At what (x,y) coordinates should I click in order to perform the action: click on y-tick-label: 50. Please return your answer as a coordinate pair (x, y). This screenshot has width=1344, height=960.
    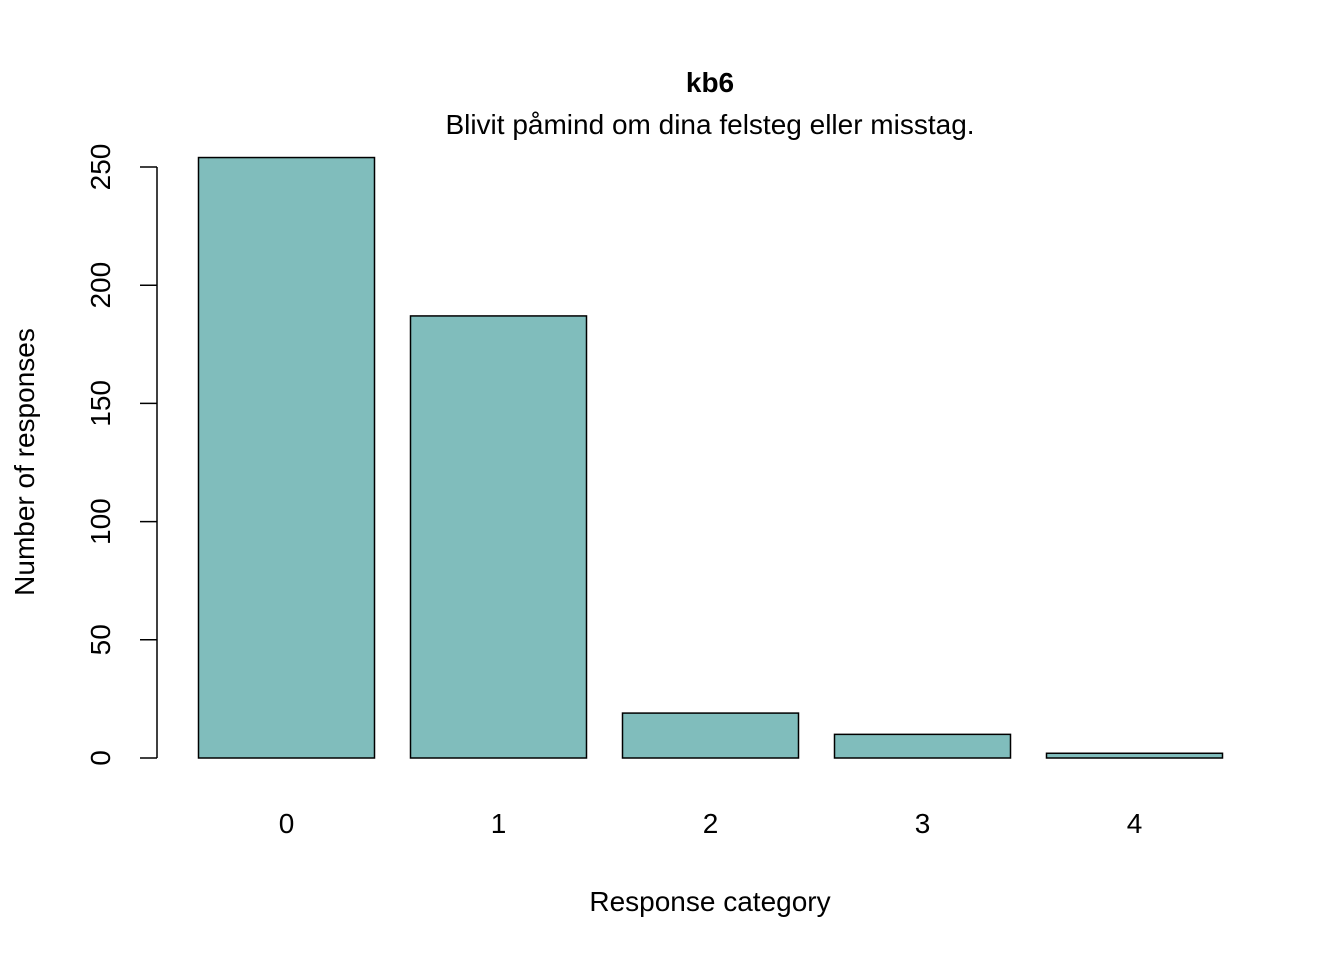
    Looking at the image, I should click on (100, 639).